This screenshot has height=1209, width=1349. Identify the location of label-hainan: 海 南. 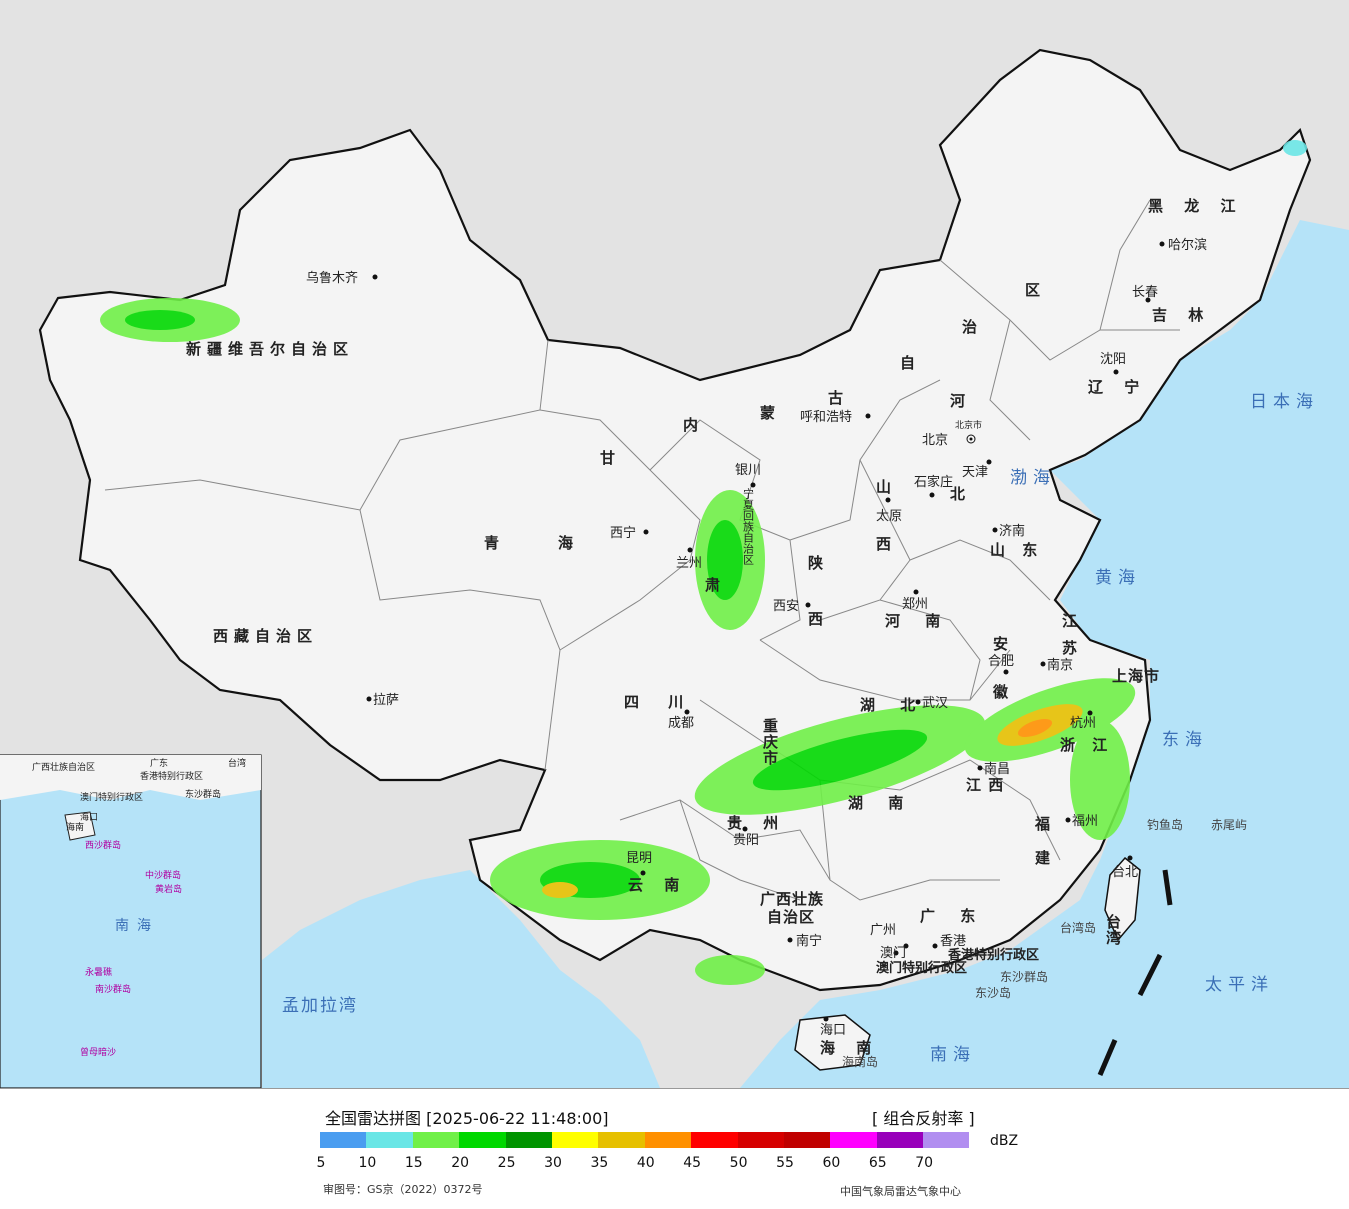
(849, 1048).